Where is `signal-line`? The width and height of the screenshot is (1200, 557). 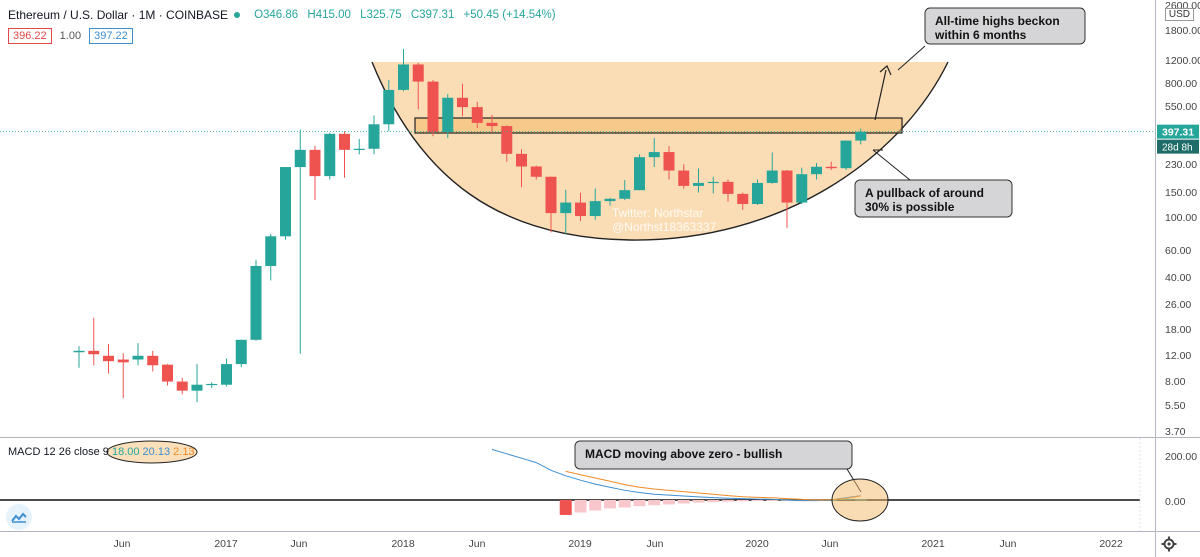 signal-line is located at coordinates (713, 485).